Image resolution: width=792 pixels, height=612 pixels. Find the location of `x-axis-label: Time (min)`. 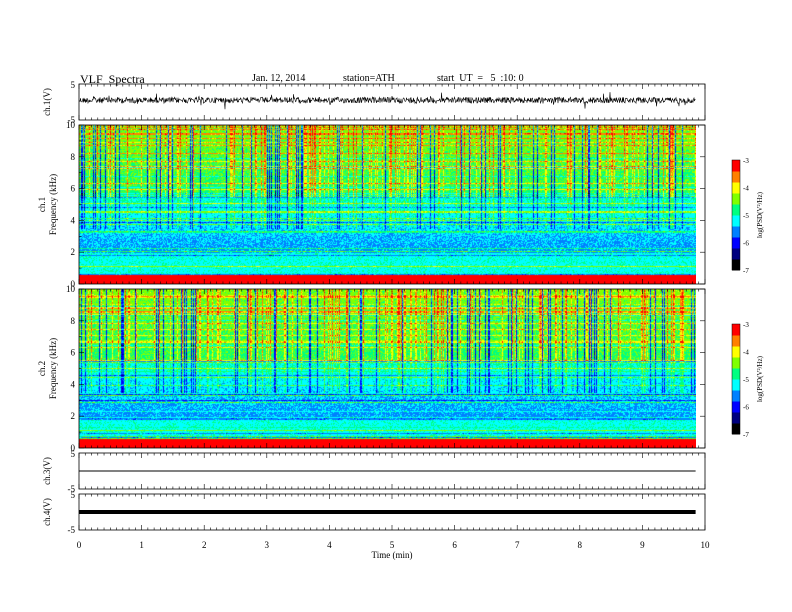

x-axis-label: Time (min) is located at coordinates (392, 555).